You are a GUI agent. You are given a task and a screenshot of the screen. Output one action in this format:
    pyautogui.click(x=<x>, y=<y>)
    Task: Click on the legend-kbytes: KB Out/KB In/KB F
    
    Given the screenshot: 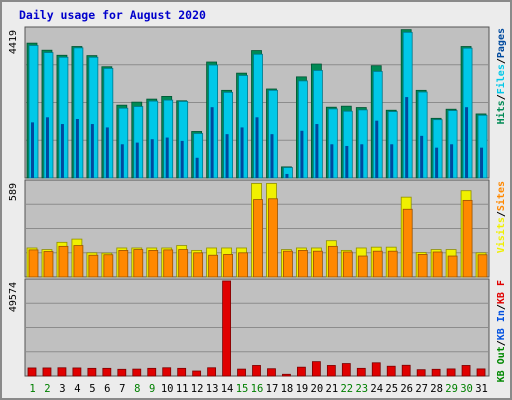 What is the action you would take?
    pyautogui.click(x=501, y=331)
    